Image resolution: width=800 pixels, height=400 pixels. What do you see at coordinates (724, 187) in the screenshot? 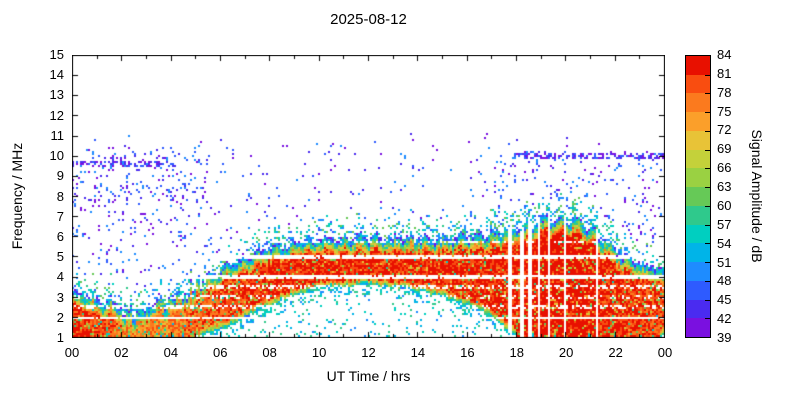
I see `colorbar-tick-label: 63` at bounding box center [724, 187].